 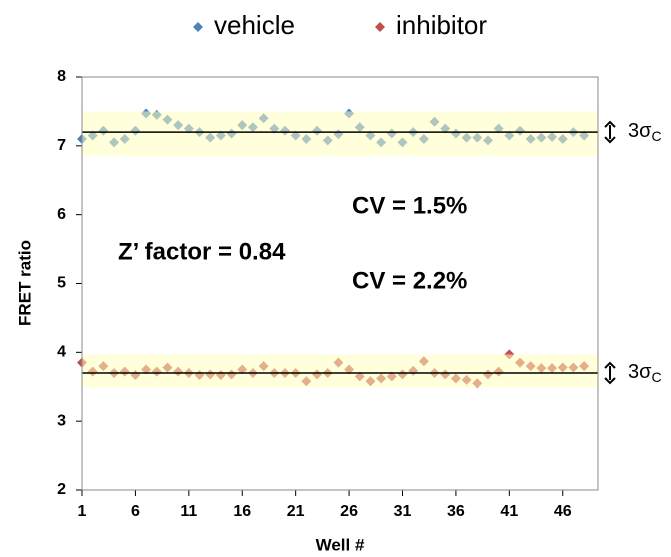 What do you see at coordinates (61, 76) in the screenshot?
I see `y-tick-label: 8` at bounding box center [61, 76].